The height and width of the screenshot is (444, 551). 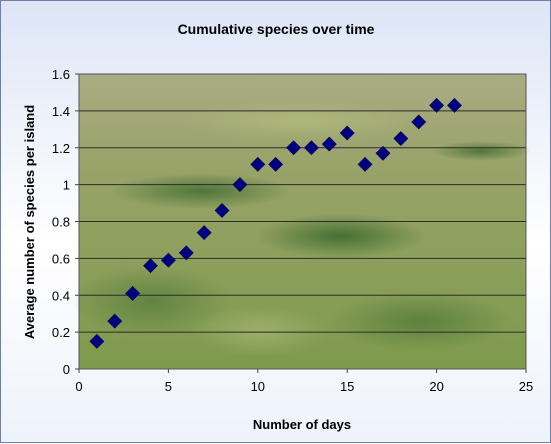 I want to click on y-axis-ticks: 0 0.2 0.4 0.6 0.8 1 1.2 1.4 1.6, so click(x=65, y=222).